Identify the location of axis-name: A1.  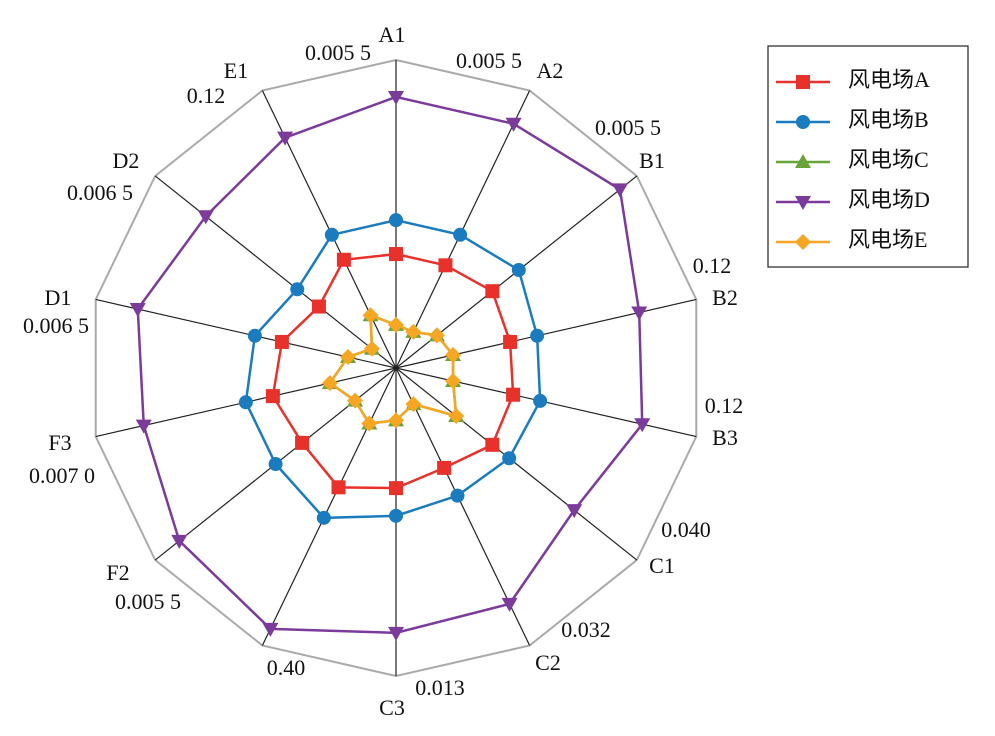
(392, 34).